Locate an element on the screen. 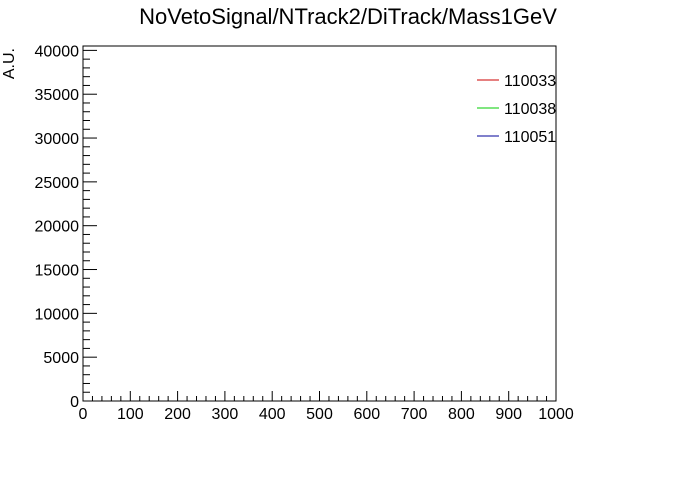 This screenshot has height=477, width=696. y-tick-label: 5000 is located at coordinates (61, 358).